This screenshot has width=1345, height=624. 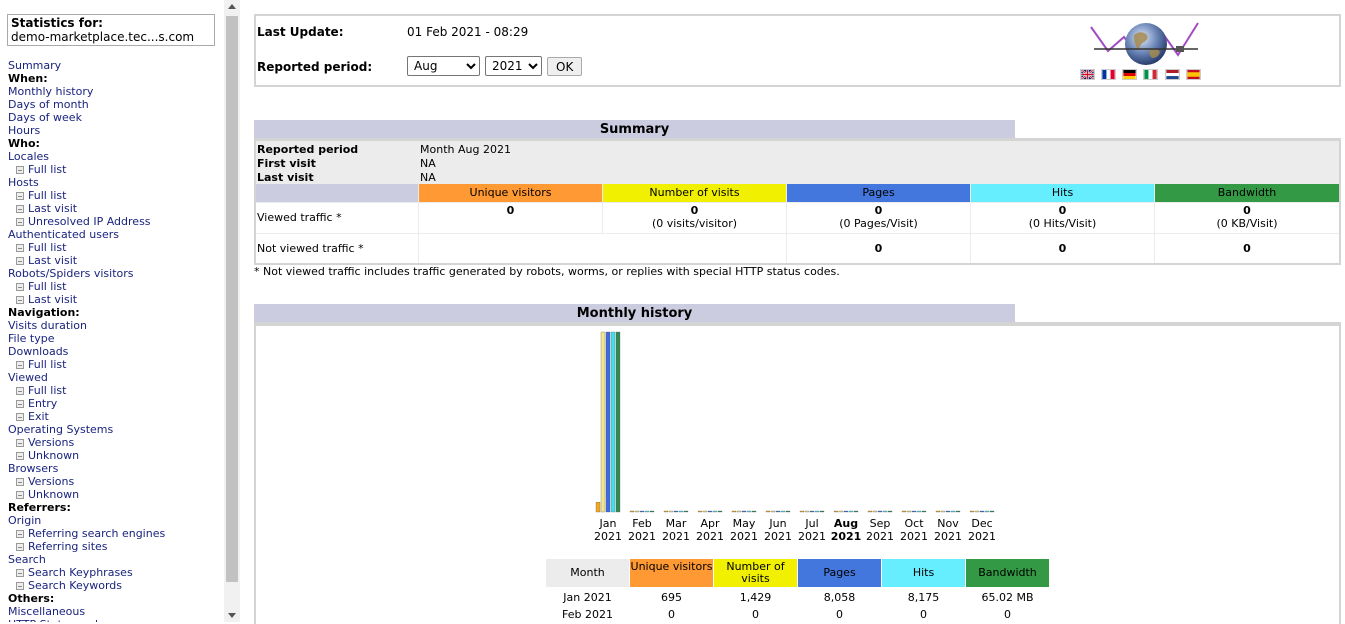 What do you see at coordinates (300, 32) in the screenshot?
I see `last-update-label: Last Update:` at bounding box center [300, 32].